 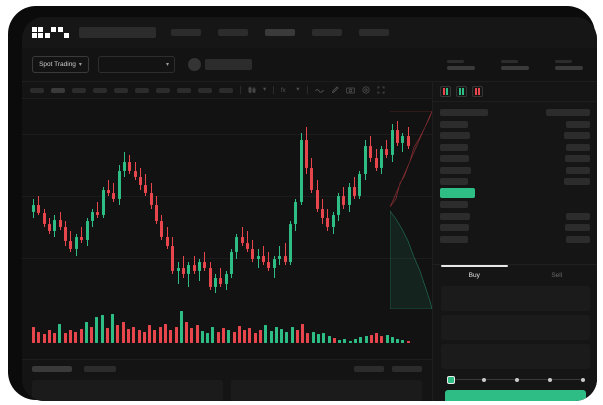 I want to click on top-header, so click(x=309, y=32).